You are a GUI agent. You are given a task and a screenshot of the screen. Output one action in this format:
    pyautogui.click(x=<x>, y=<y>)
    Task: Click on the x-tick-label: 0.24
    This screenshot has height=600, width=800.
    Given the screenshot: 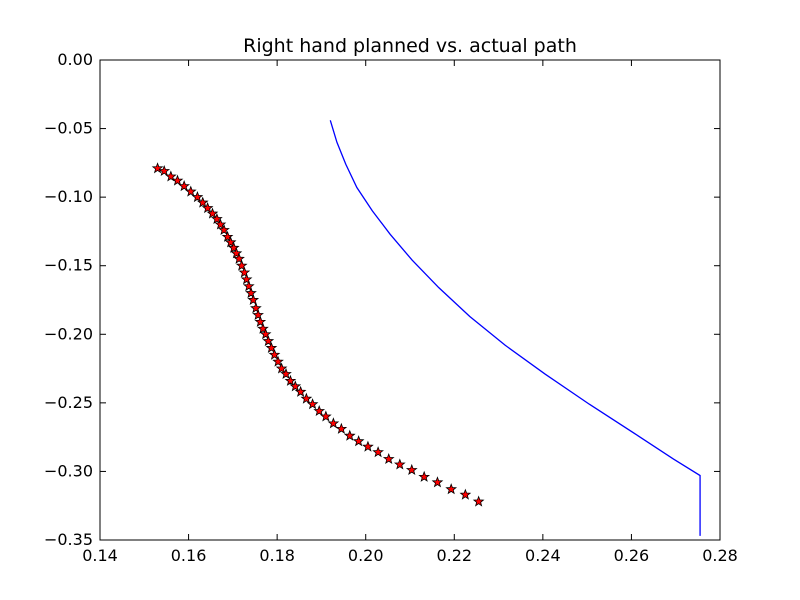 What is the action you would take?
    pyautogui.click(x=543, y=555)
    